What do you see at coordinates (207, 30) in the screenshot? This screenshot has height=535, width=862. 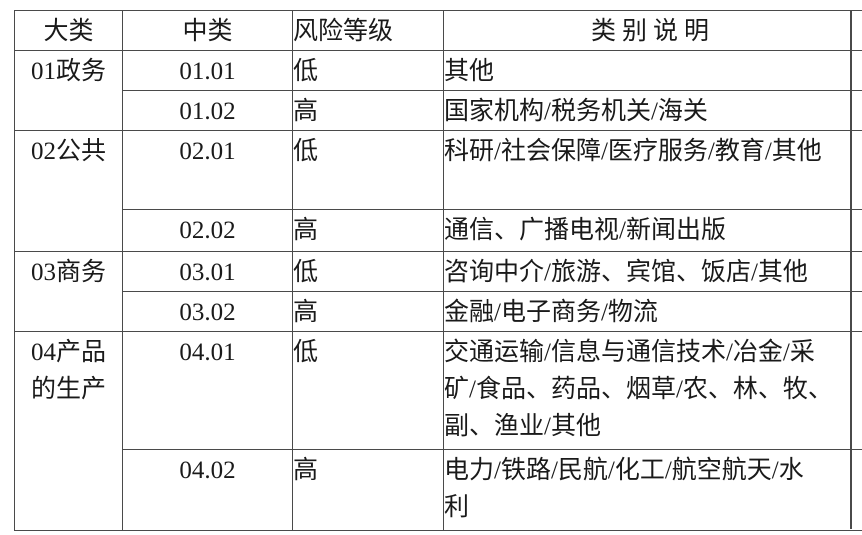 I see `col-header-mid-category: 中类` at bounding box center [207, 30].